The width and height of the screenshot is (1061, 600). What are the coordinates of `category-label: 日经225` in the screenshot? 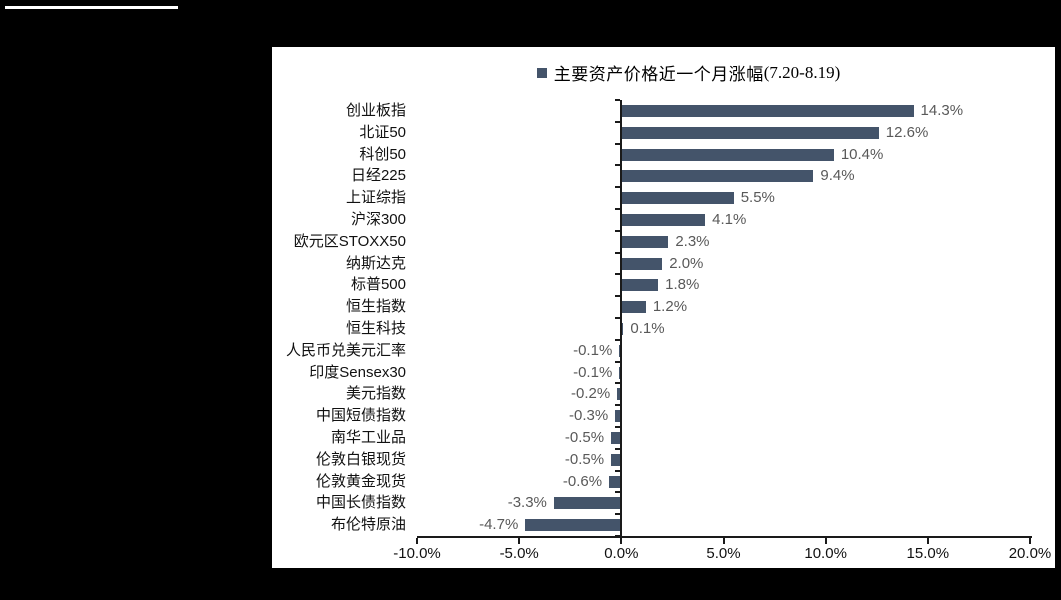 It's located at (378, 176).